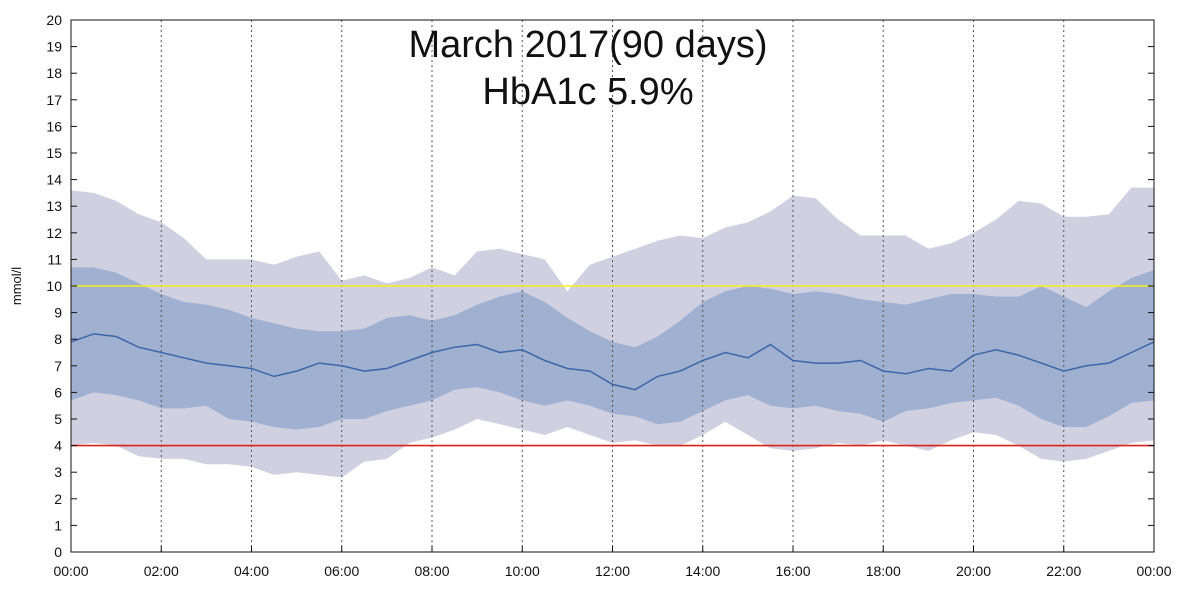  Describe the element at coordinates (54, 233) in the screenshot. I see `y-tick-label: 12` at that location.